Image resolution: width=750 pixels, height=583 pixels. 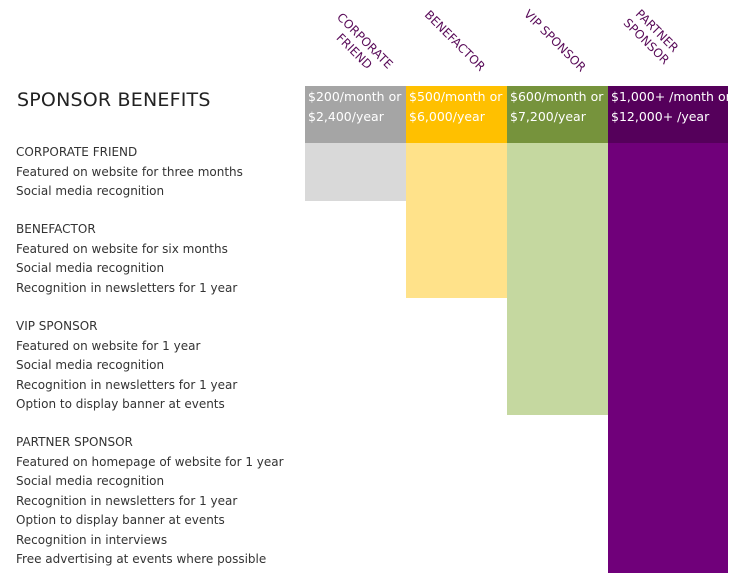 What do you see at coordinates (56, 229) in the screenshot?
I see `group-heading: BENEFACTOR` at bounding box center [56, 229].